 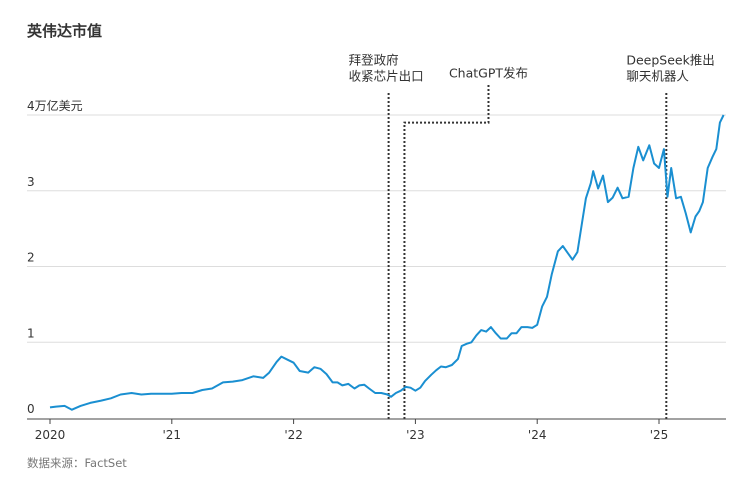 What do you see at coordinates (31, 333) in the screenshot?
I see `y-tick-label: 1` at bounding box center [31, 333].